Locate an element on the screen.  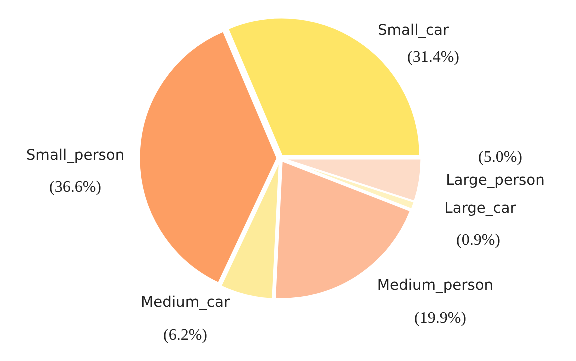
data-label: (31.4%) is located at coordinates (434, 57).